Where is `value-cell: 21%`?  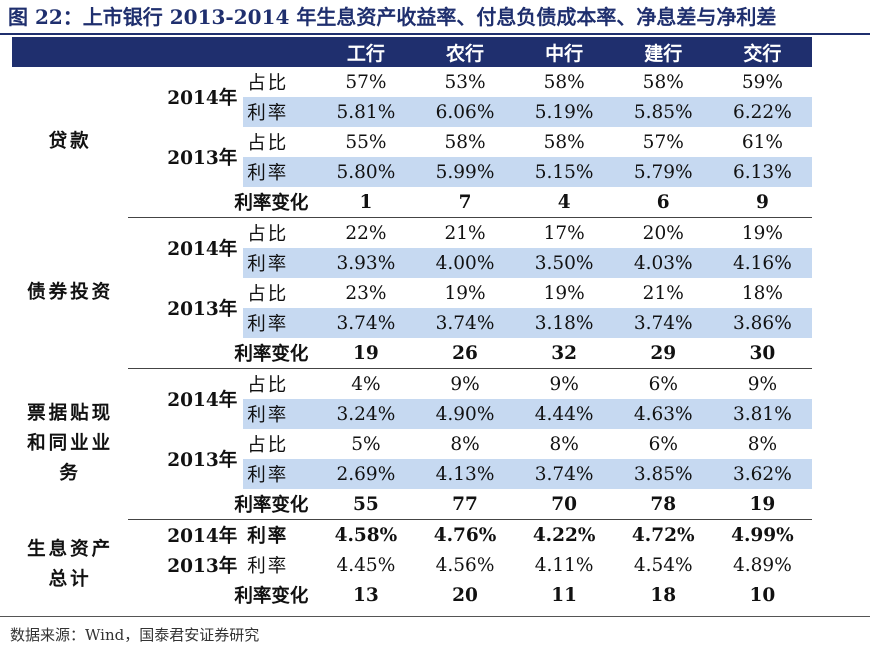
value-cell: 21% is located at coordinates (465, 233).